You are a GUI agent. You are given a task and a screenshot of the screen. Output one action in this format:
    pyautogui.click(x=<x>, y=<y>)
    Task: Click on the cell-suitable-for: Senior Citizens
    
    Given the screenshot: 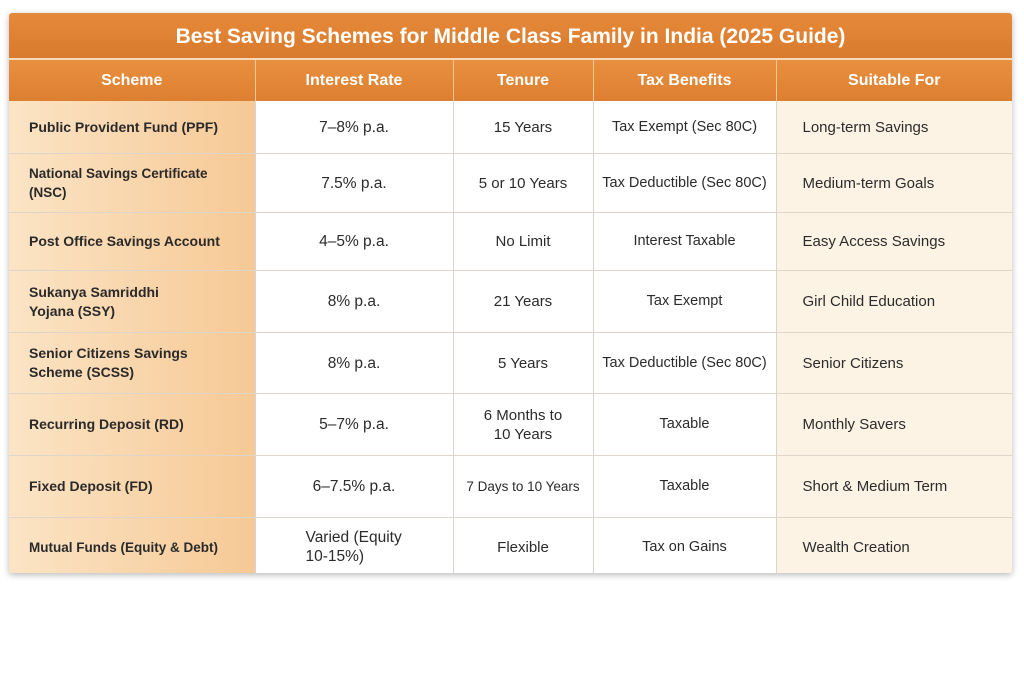 What is the action you would take?
    pyautogui.click(x=894, y=363)
    